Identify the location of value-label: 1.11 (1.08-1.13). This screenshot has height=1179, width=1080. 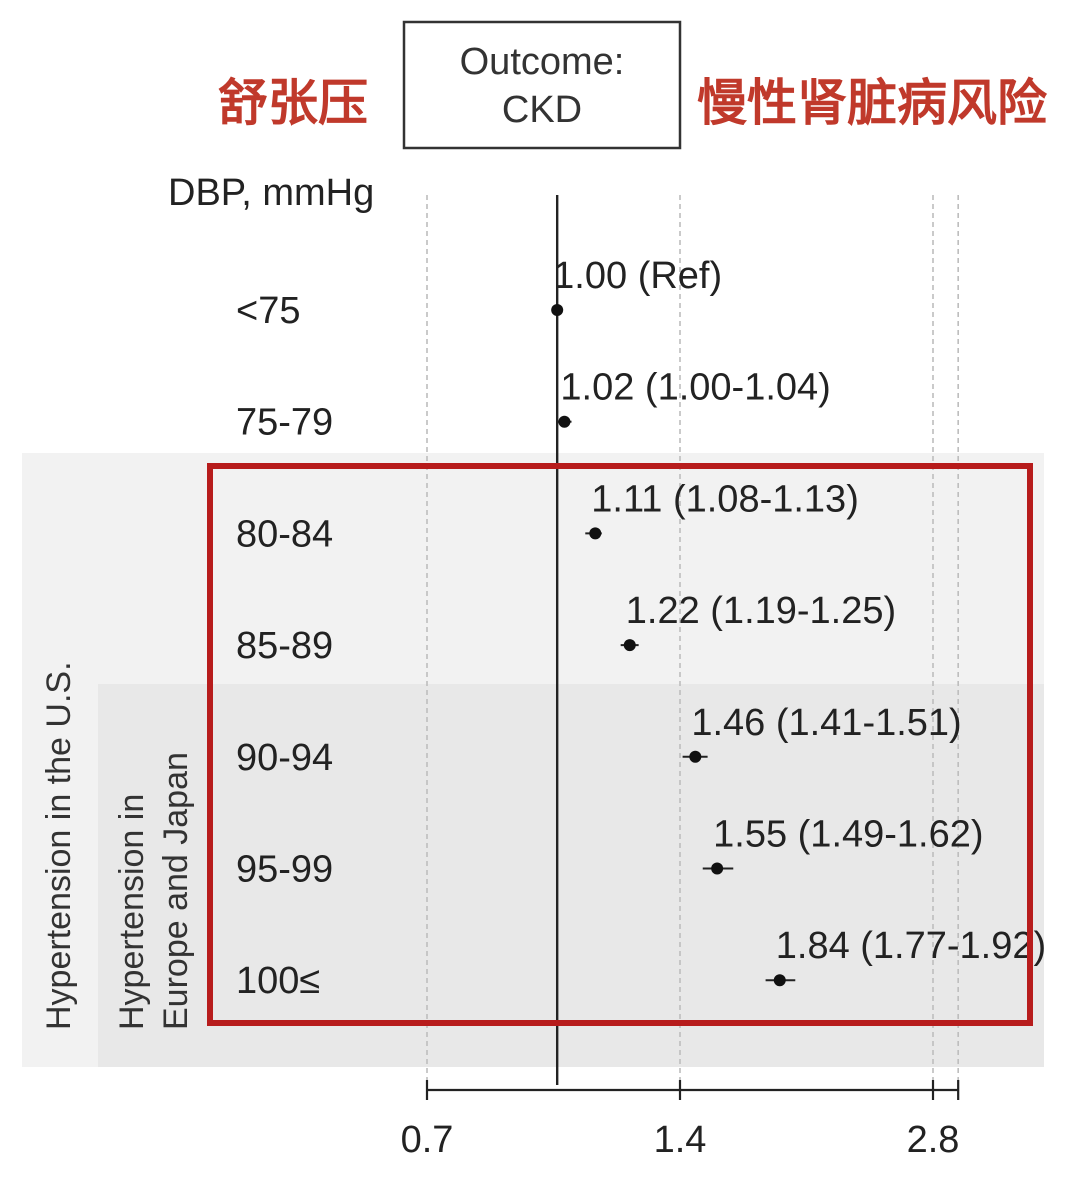
(725, 499).